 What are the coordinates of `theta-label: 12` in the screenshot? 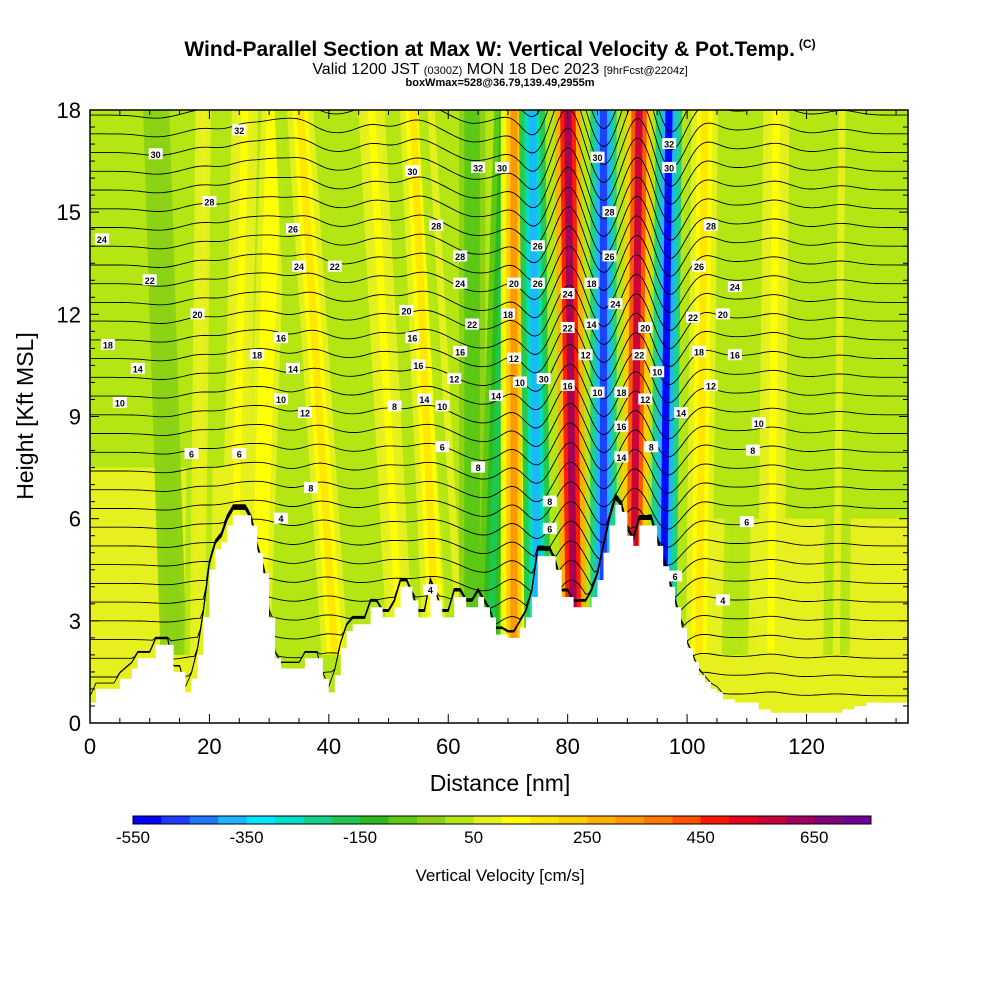 It's located at (514, 359).